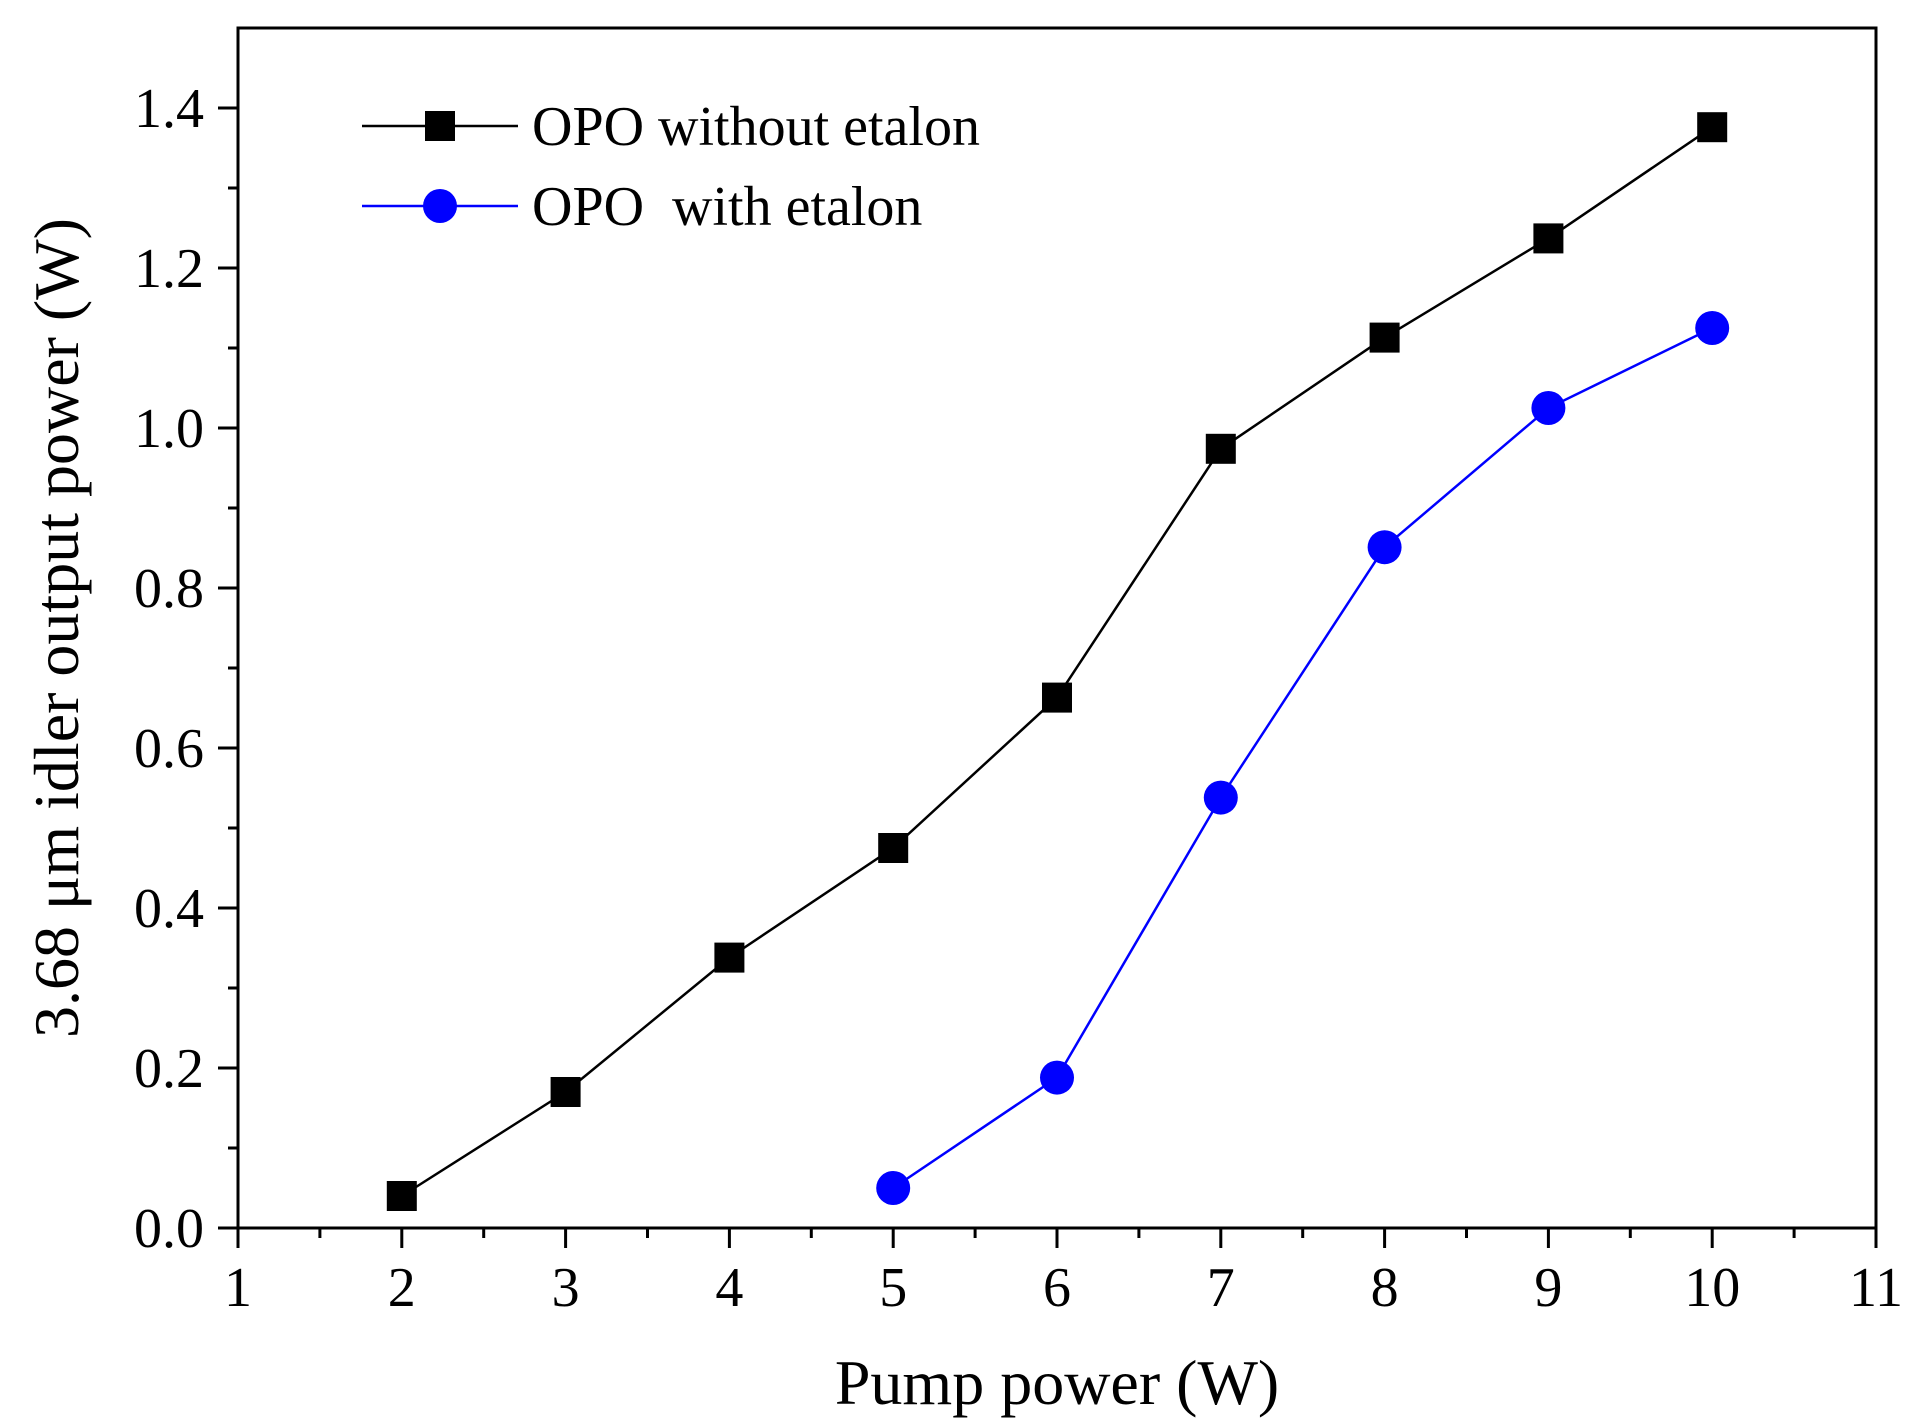  Describe the element at coordinates (1057, 1382) in the screenshot. I see `x-axis-title: Pump power (W)` at that location.